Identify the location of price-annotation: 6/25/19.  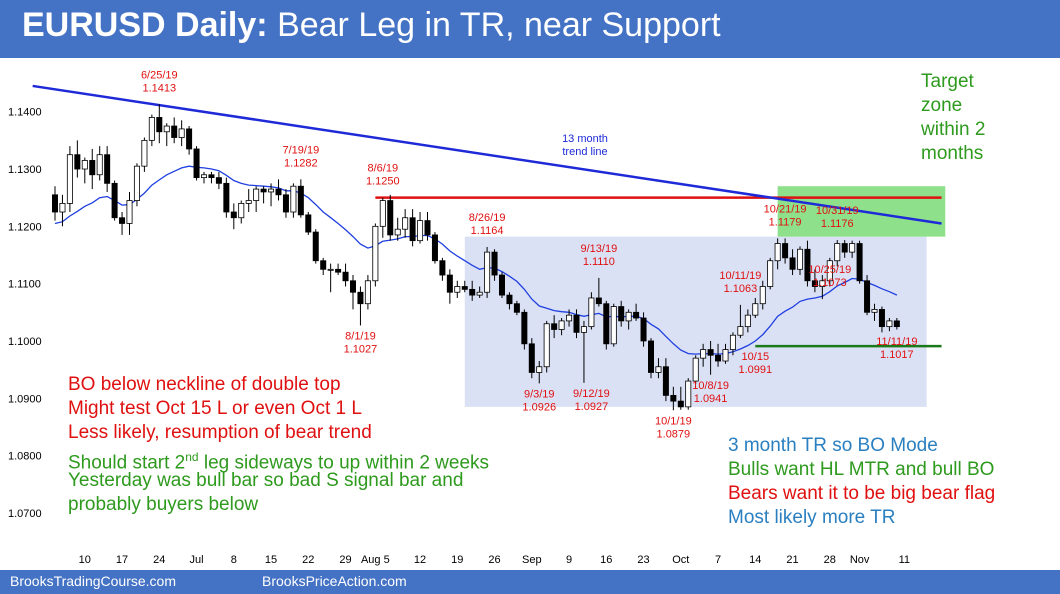
(159, 75).